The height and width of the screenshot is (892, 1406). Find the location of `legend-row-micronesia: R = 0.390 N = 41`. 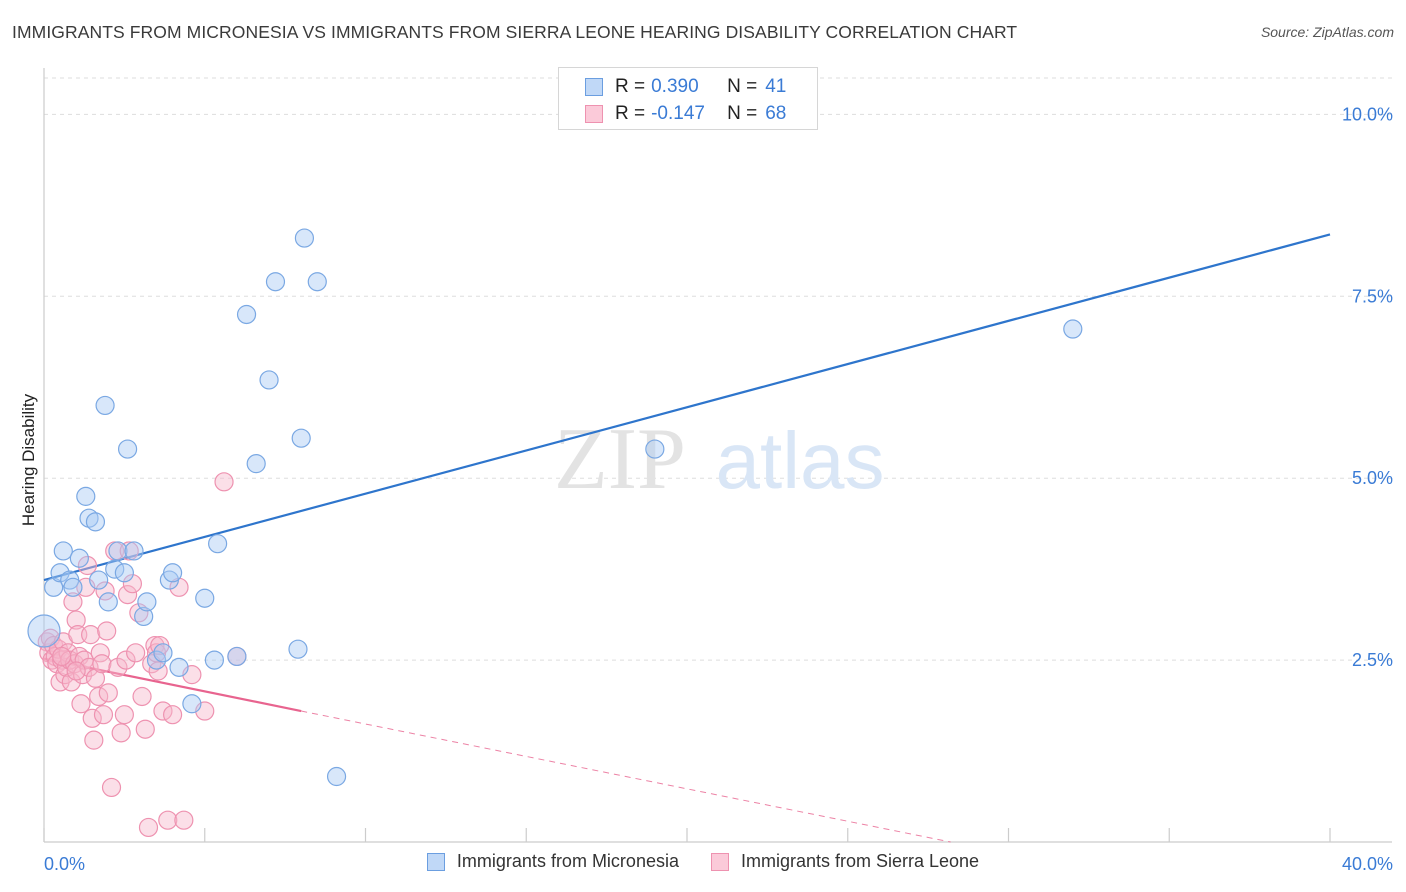

legend-row-micronesia: R = 0.390 N = 41 is located at coordinates (710, 87).